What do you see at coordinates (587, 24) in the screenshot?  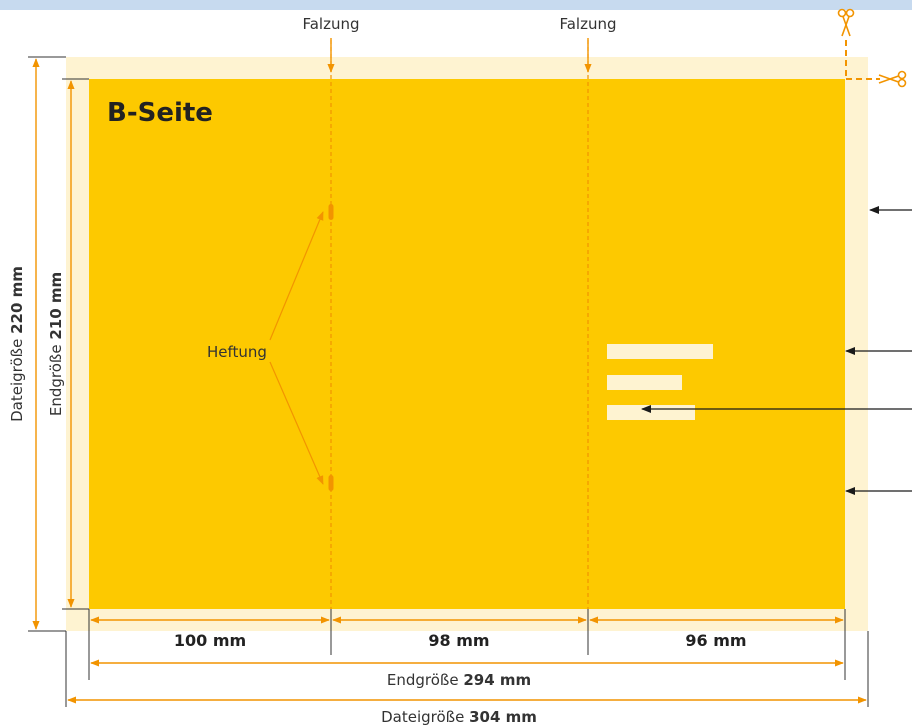 I see `fold-label-2: Falzung` at bounding box center [587, 24].